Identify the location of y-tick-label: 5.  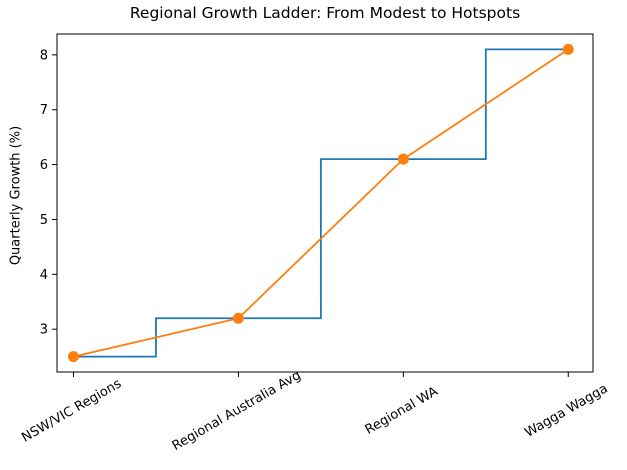
(44, 220).